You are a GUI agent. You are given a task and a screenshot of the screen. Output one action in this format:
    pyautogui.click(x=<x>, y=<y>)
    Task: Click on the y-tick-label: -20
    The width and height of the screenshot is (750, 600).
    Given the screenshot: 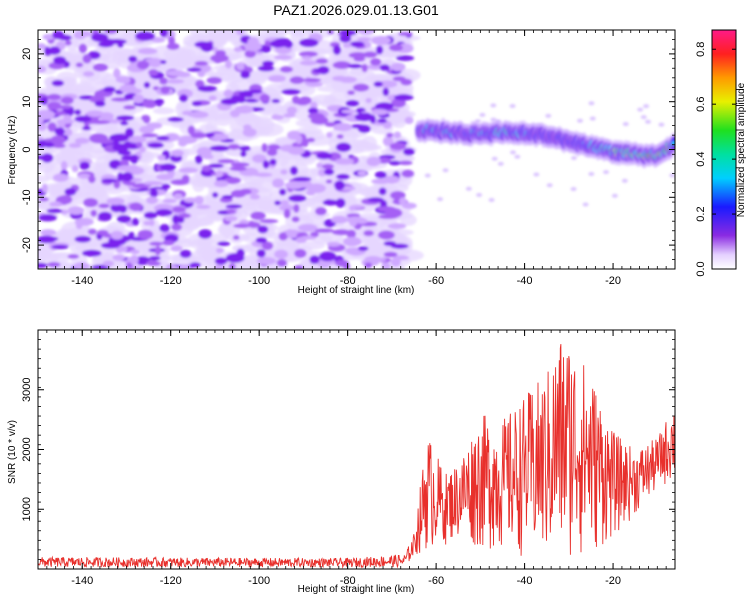 What is the action you would take?
    pyautogui.click(x=27, y=245)
    